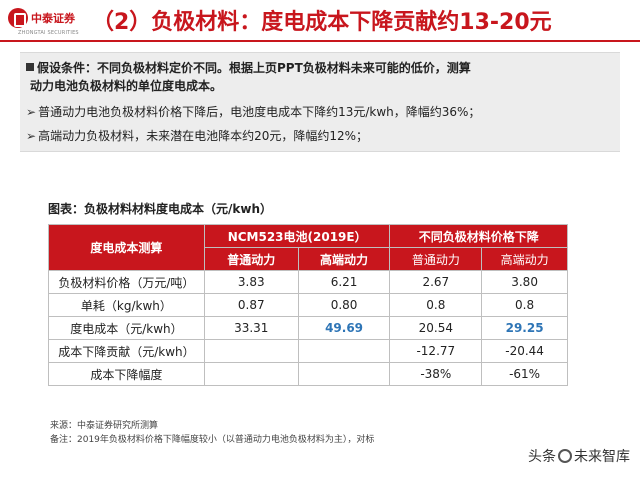 Image resolution: width=640 pixels, height=480 pixels. What do you see at coordinates (251, 282) in the screenshot?
I see `table-cell: 3.83` at bounding box center [251, 282].